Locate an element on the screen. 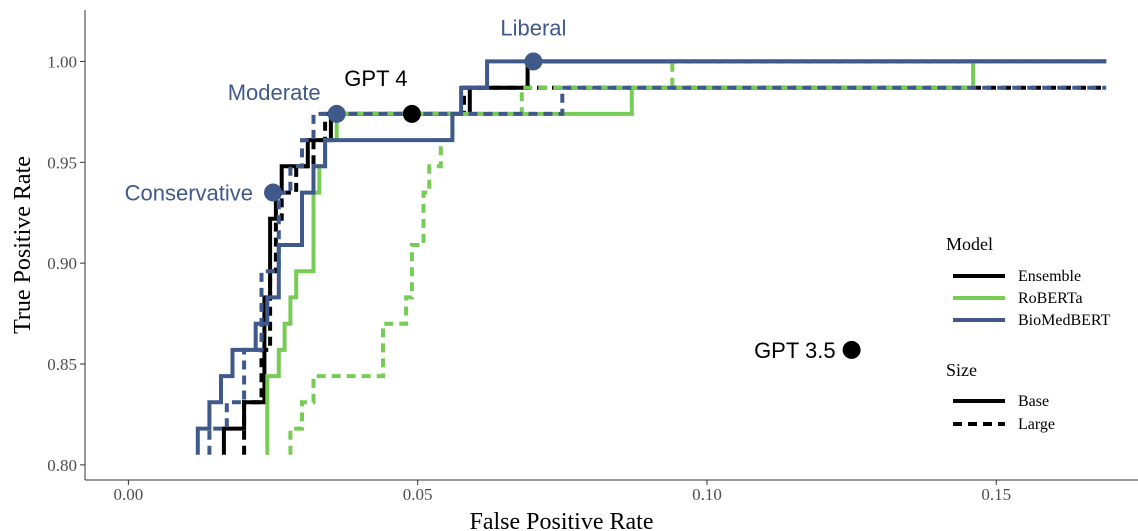 This screenshot has height=531, width=1138. point-label-liberal: Liberal is located at coordinates (533, 27).